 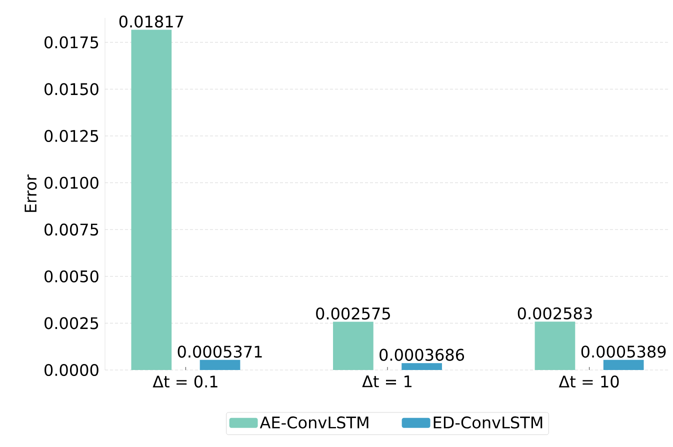 What do you see at coordinates (71, 370) in the screenshot?
I see `y-tick-label: 0.0000` at bounding box center [71, 370].